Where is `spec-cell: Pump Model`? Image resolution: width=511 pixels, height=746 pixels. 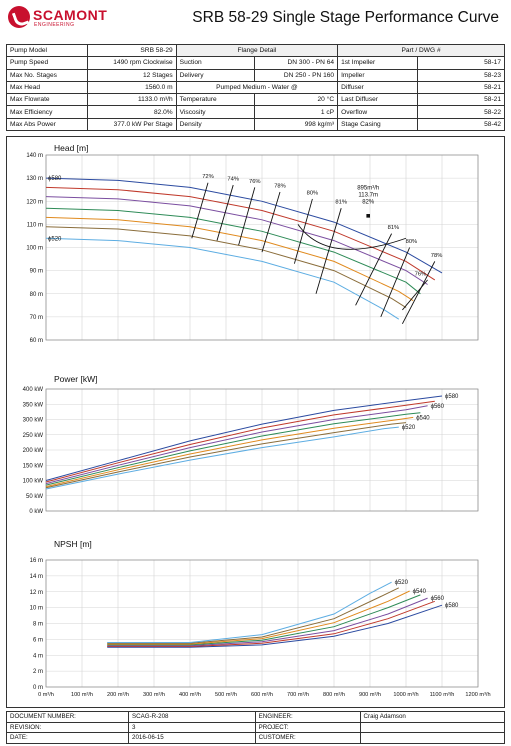
spec-cell: Pump Model is located at coordinates (47, 50).